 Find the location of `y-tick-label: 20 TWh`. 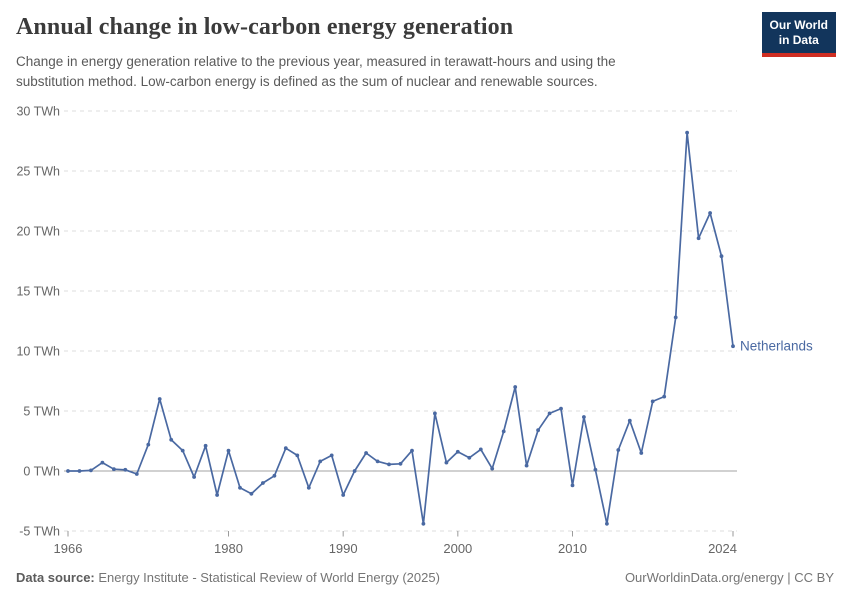

y-tick-label: 20 TWh is located at coordinates (38, 232).